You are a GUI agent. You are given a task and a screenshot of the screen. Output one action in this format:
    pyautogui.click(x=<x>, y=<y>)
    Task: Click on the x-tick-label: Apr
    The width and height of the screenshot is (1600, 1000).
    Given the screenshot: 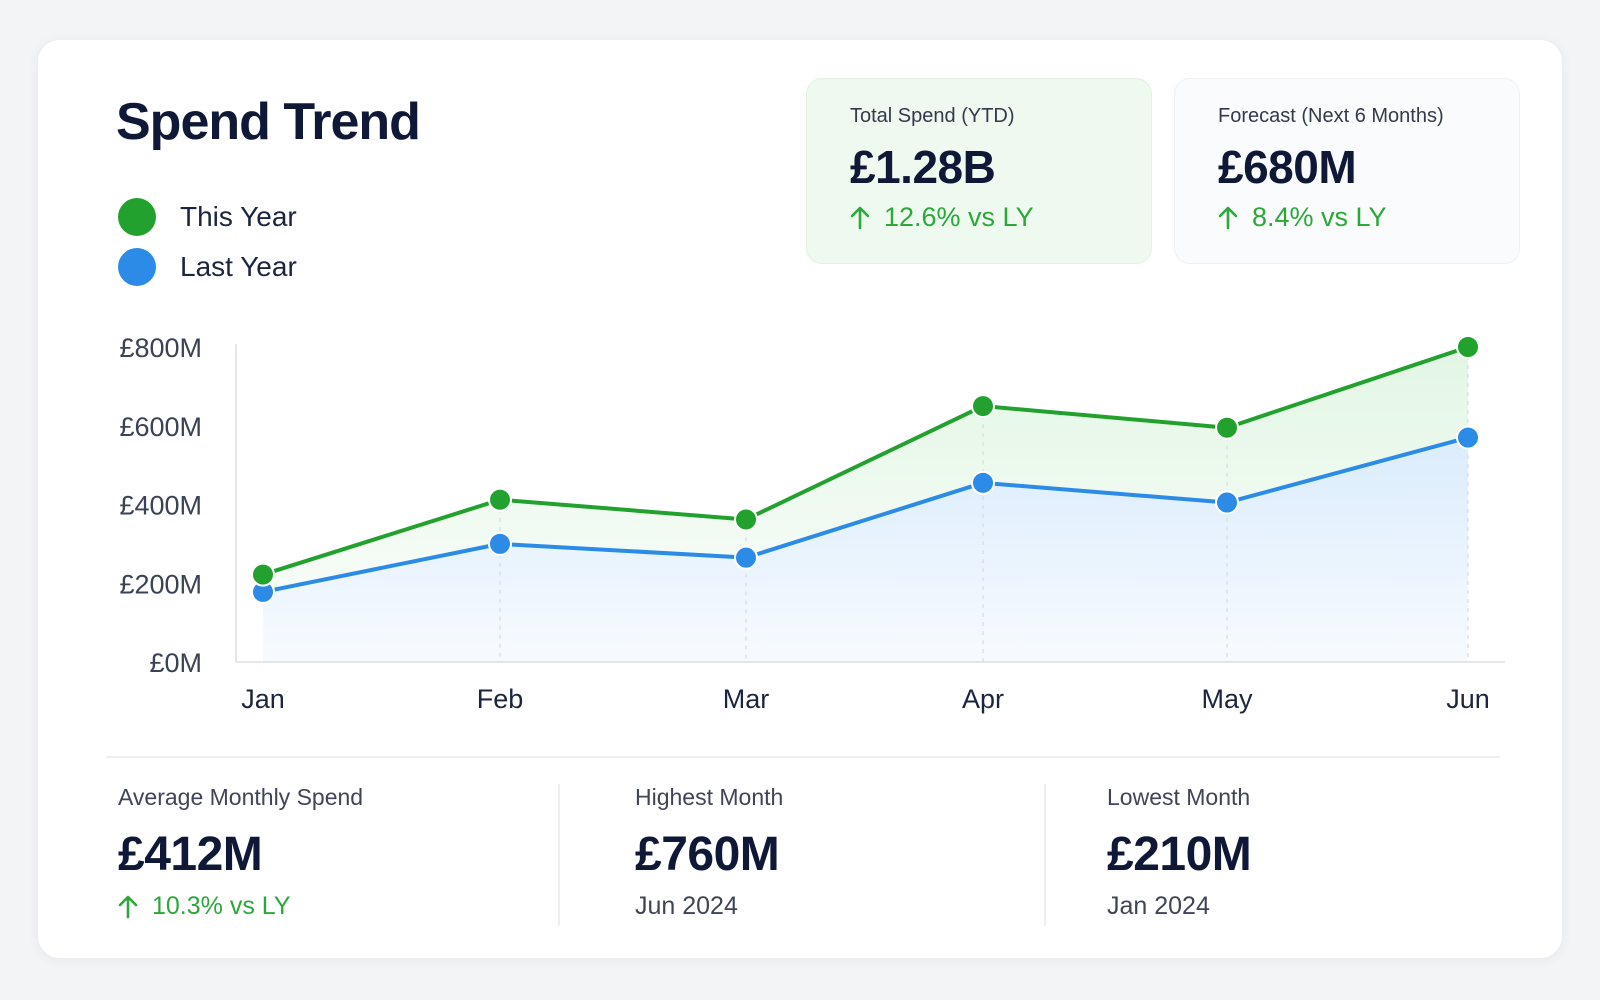 What is the action you would take?
    pyautogui.click(x=983, y=699)
    